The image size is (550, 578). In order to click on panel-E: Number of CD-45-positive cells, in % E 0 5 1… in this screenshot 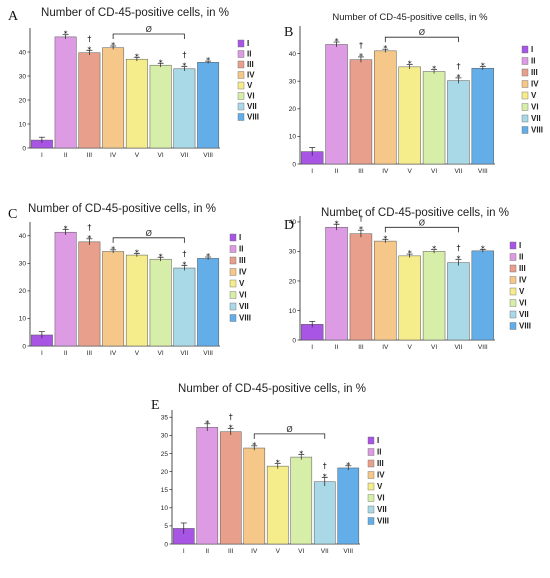, I will do `click(270, 469)`.